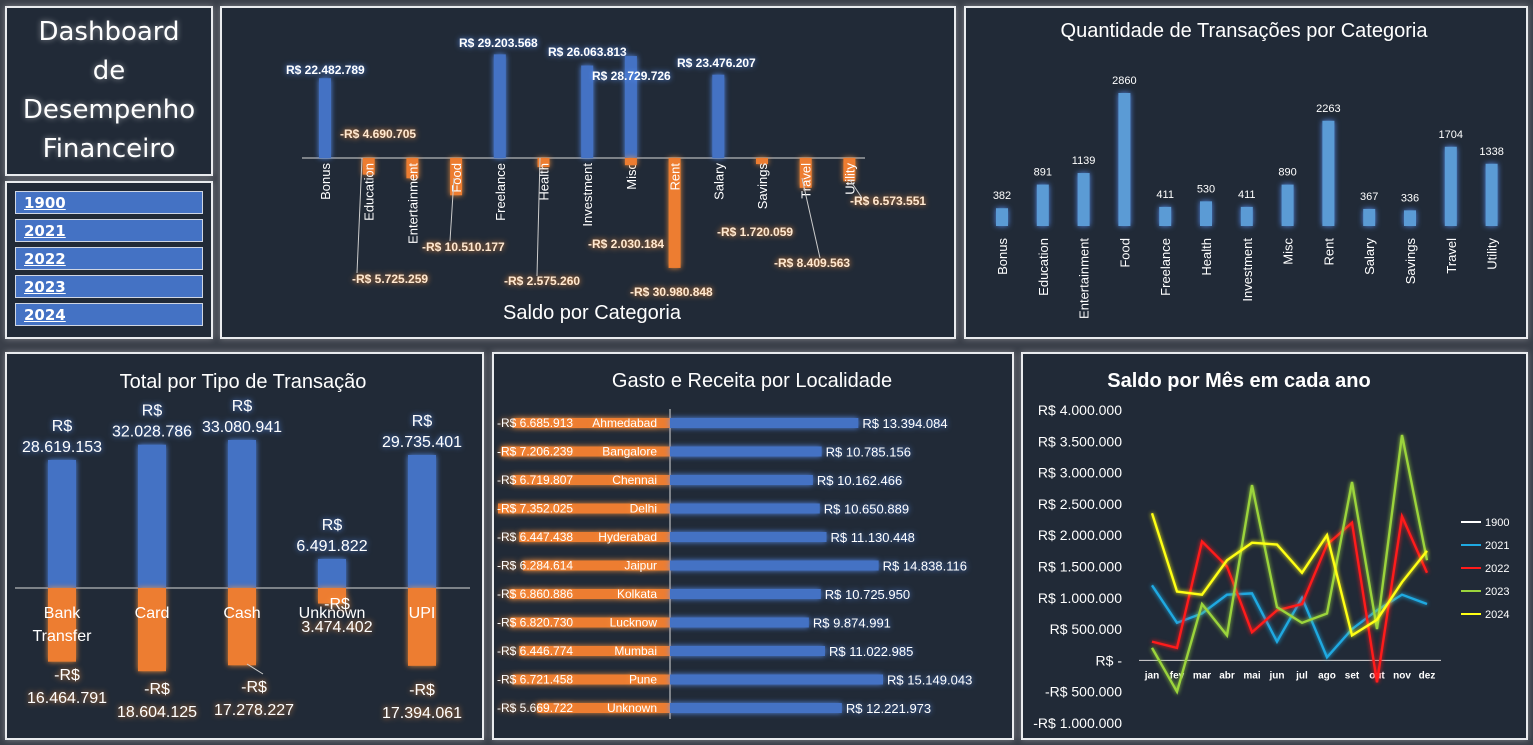 Image resolution: width=1533 pixels, height=745 pixels. Describe the element at coordinates (1328, 109) in the screenshot. I see `data-label: 2263` at that location.